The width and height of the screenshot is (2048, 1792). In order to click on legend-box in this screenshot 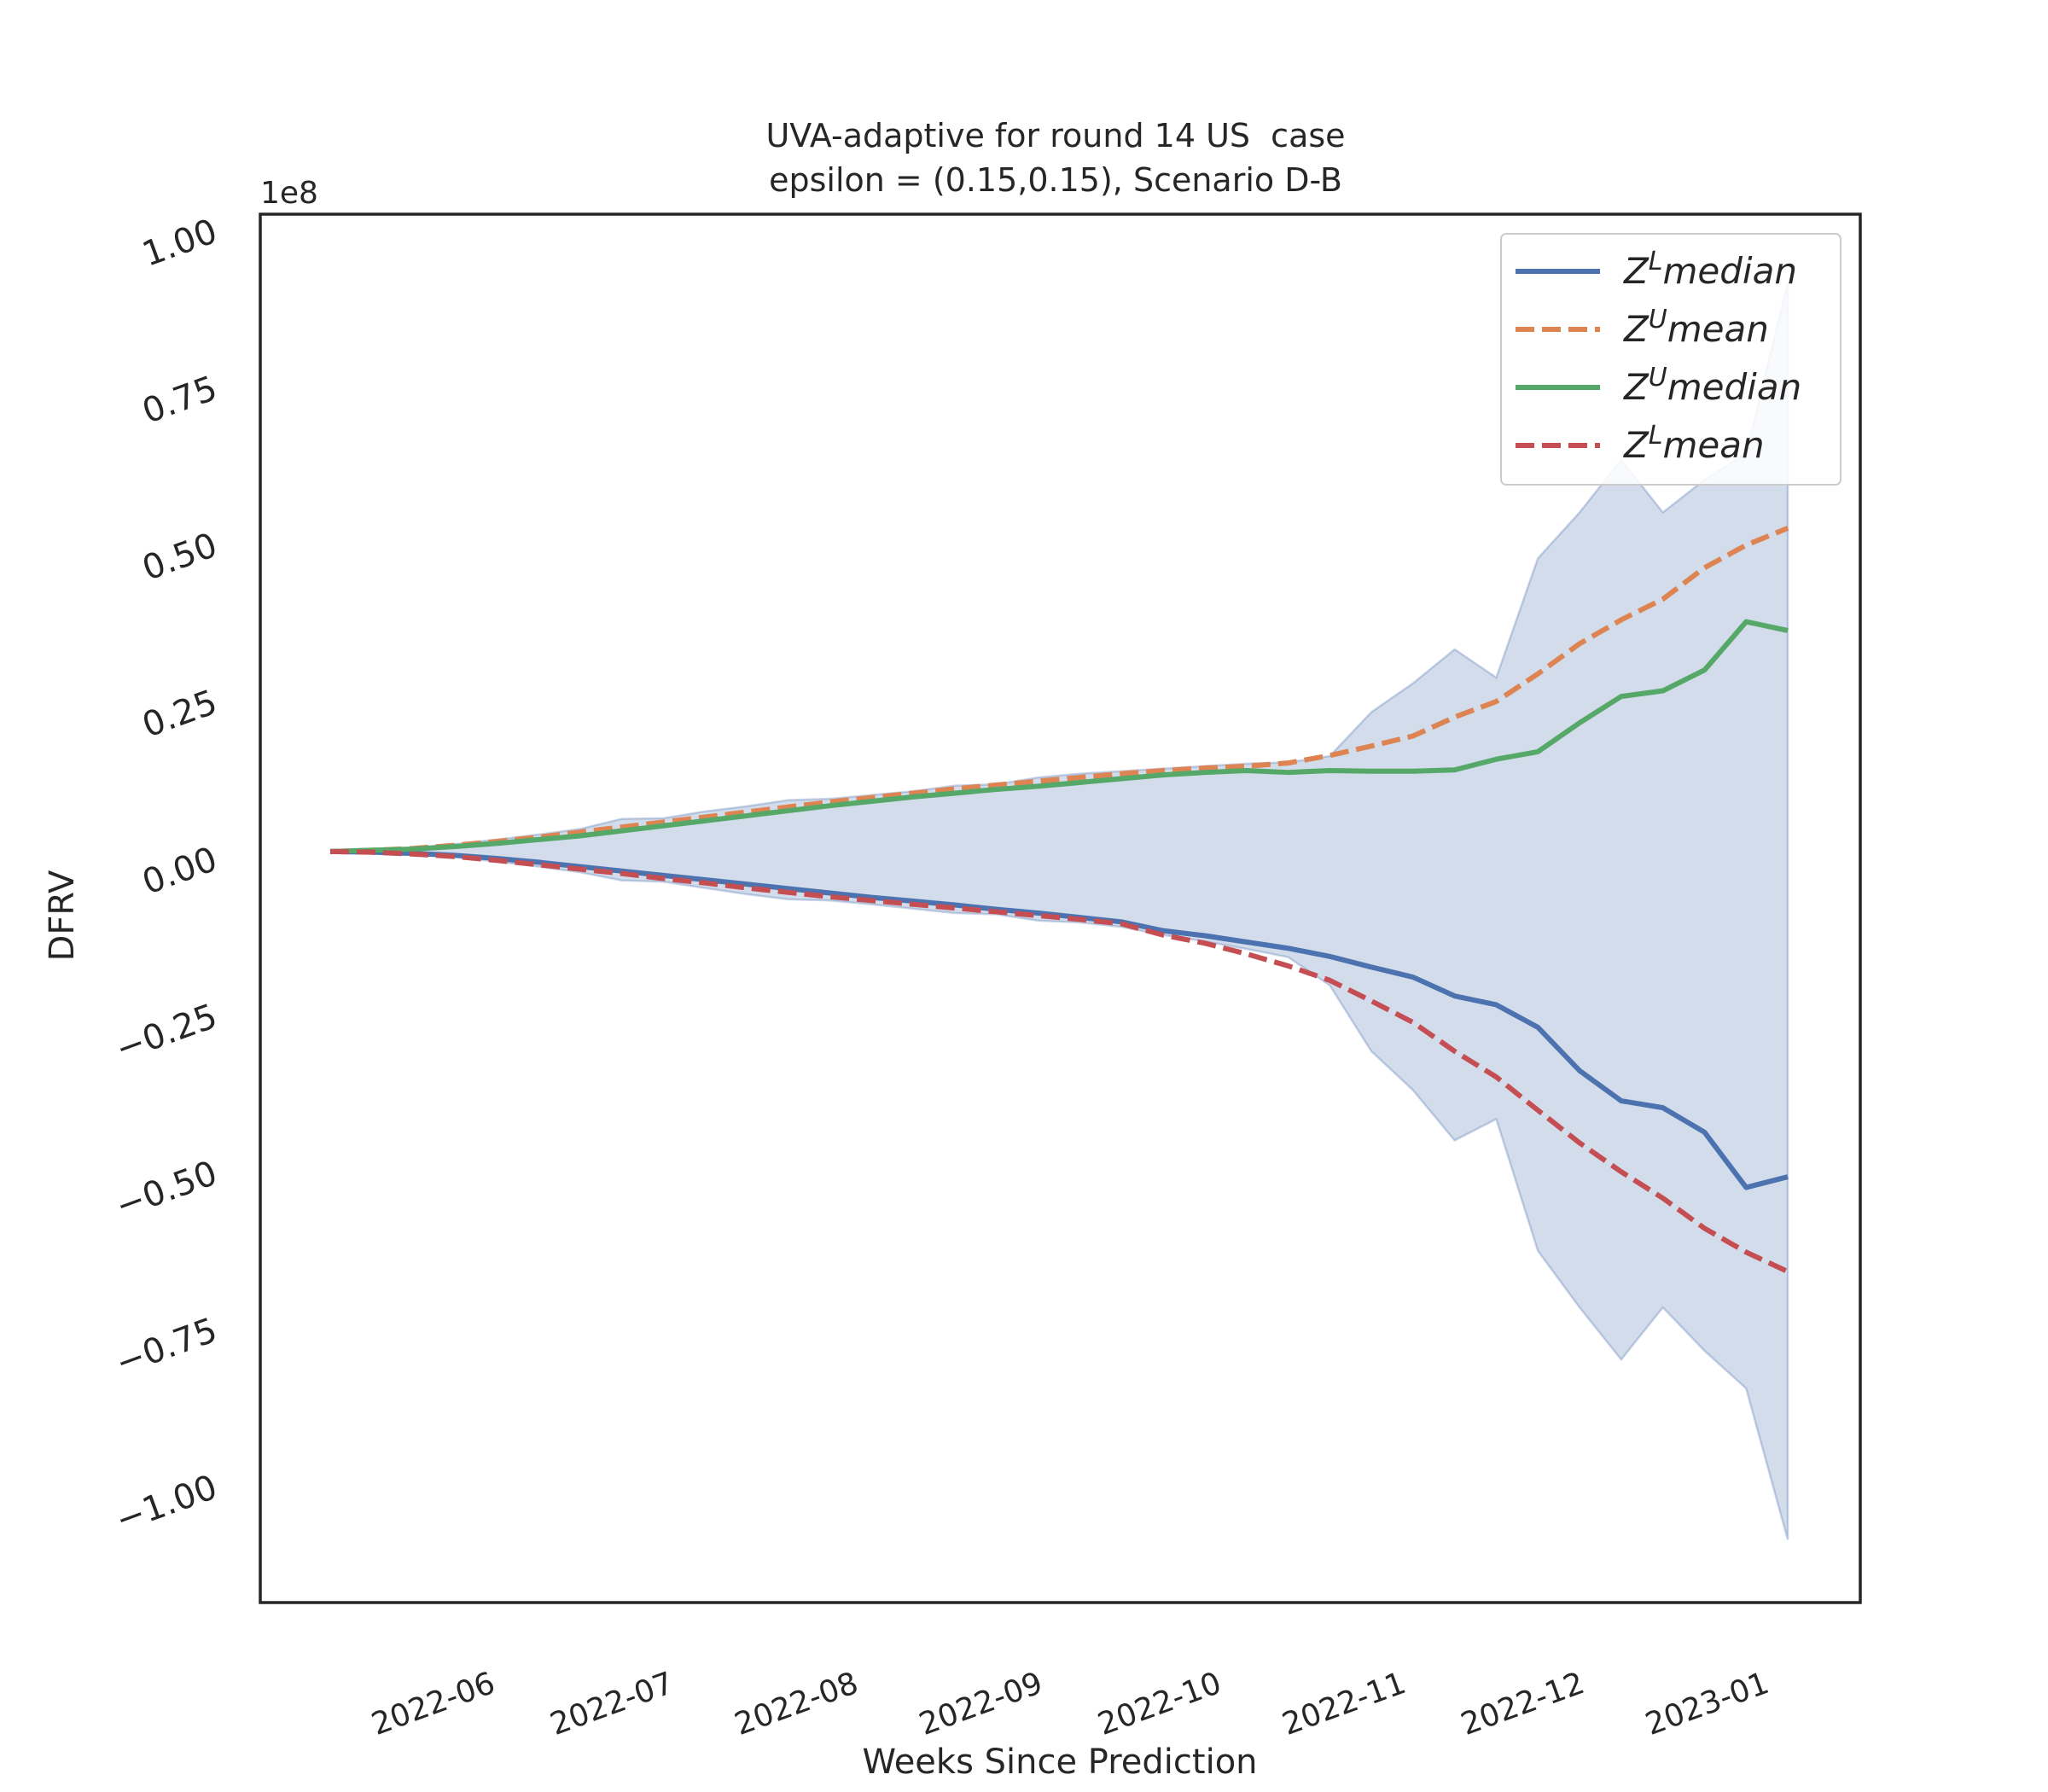, I will do `click(1670, 359)`.